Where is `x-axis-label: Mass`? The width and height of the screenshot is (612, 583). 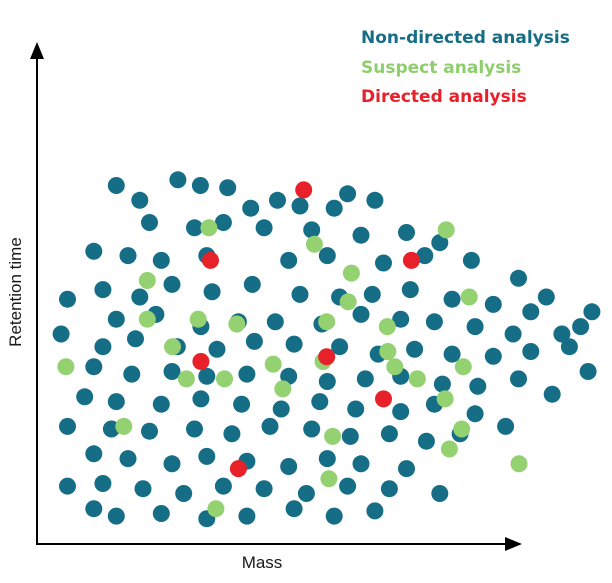 x-axis-label: Mass is located at coordinates (306, 563).